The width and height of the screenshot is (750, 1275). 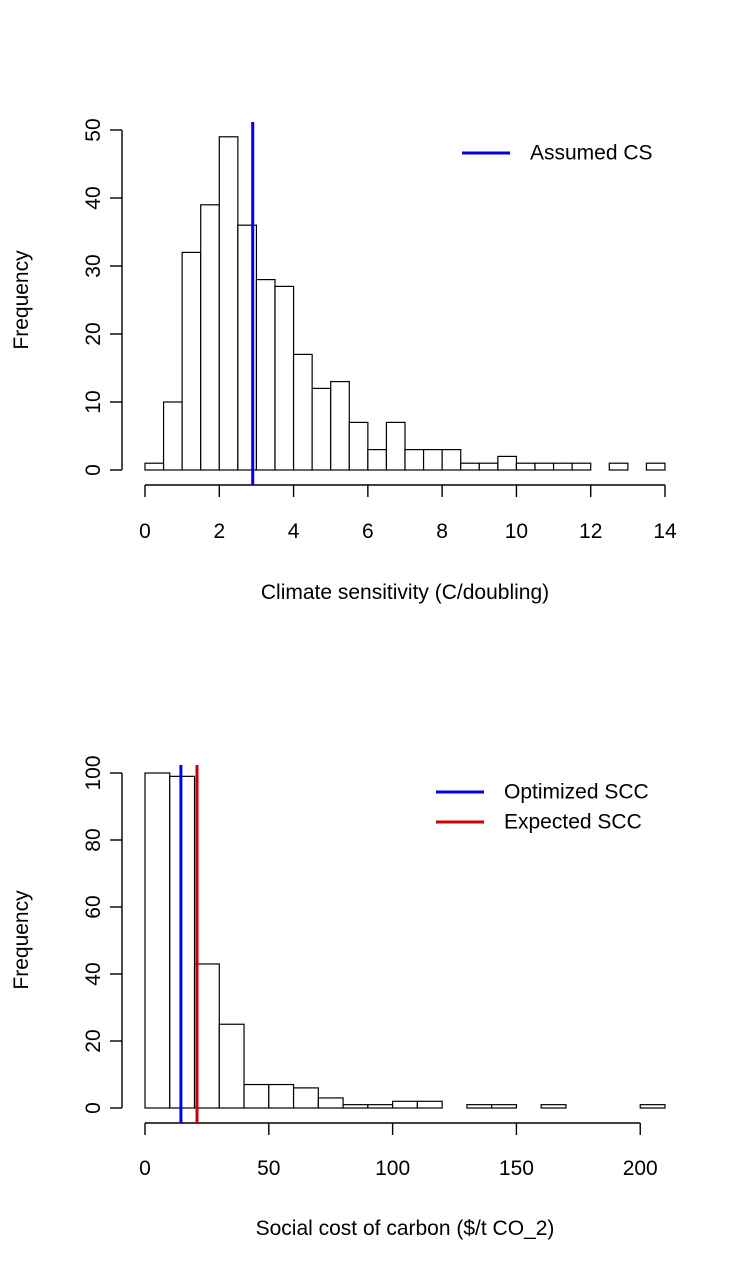 What do you see at coordinates (573, 822) in the screenshot?
I see `legend-label: Expected SCC` at bounding box center [573, 822].